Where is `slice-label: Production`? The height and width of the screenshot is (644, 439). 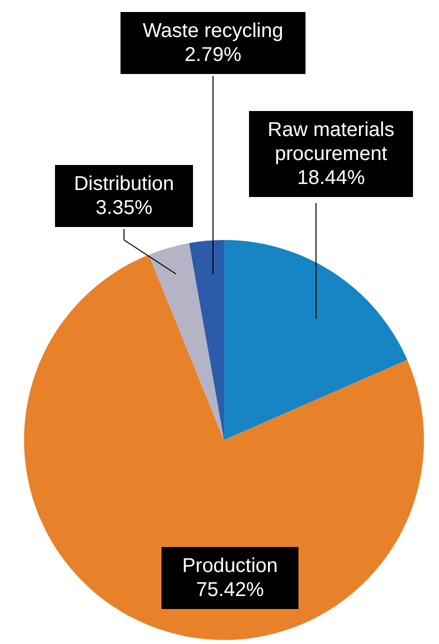 slice-label: Production is located at coordinates (230, 566).